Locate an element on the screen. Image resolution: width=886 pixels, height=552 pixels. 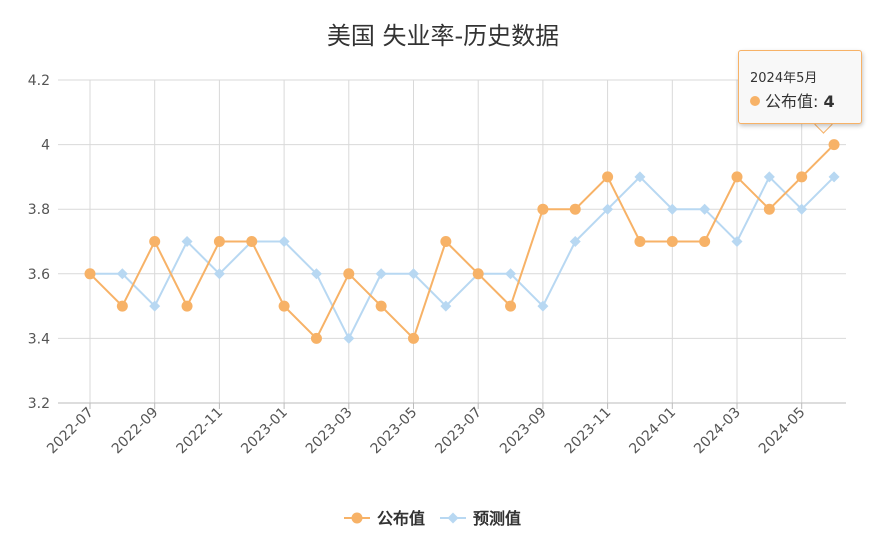
x-tick-label: 2023-09 is located at coordinates (523, 431).